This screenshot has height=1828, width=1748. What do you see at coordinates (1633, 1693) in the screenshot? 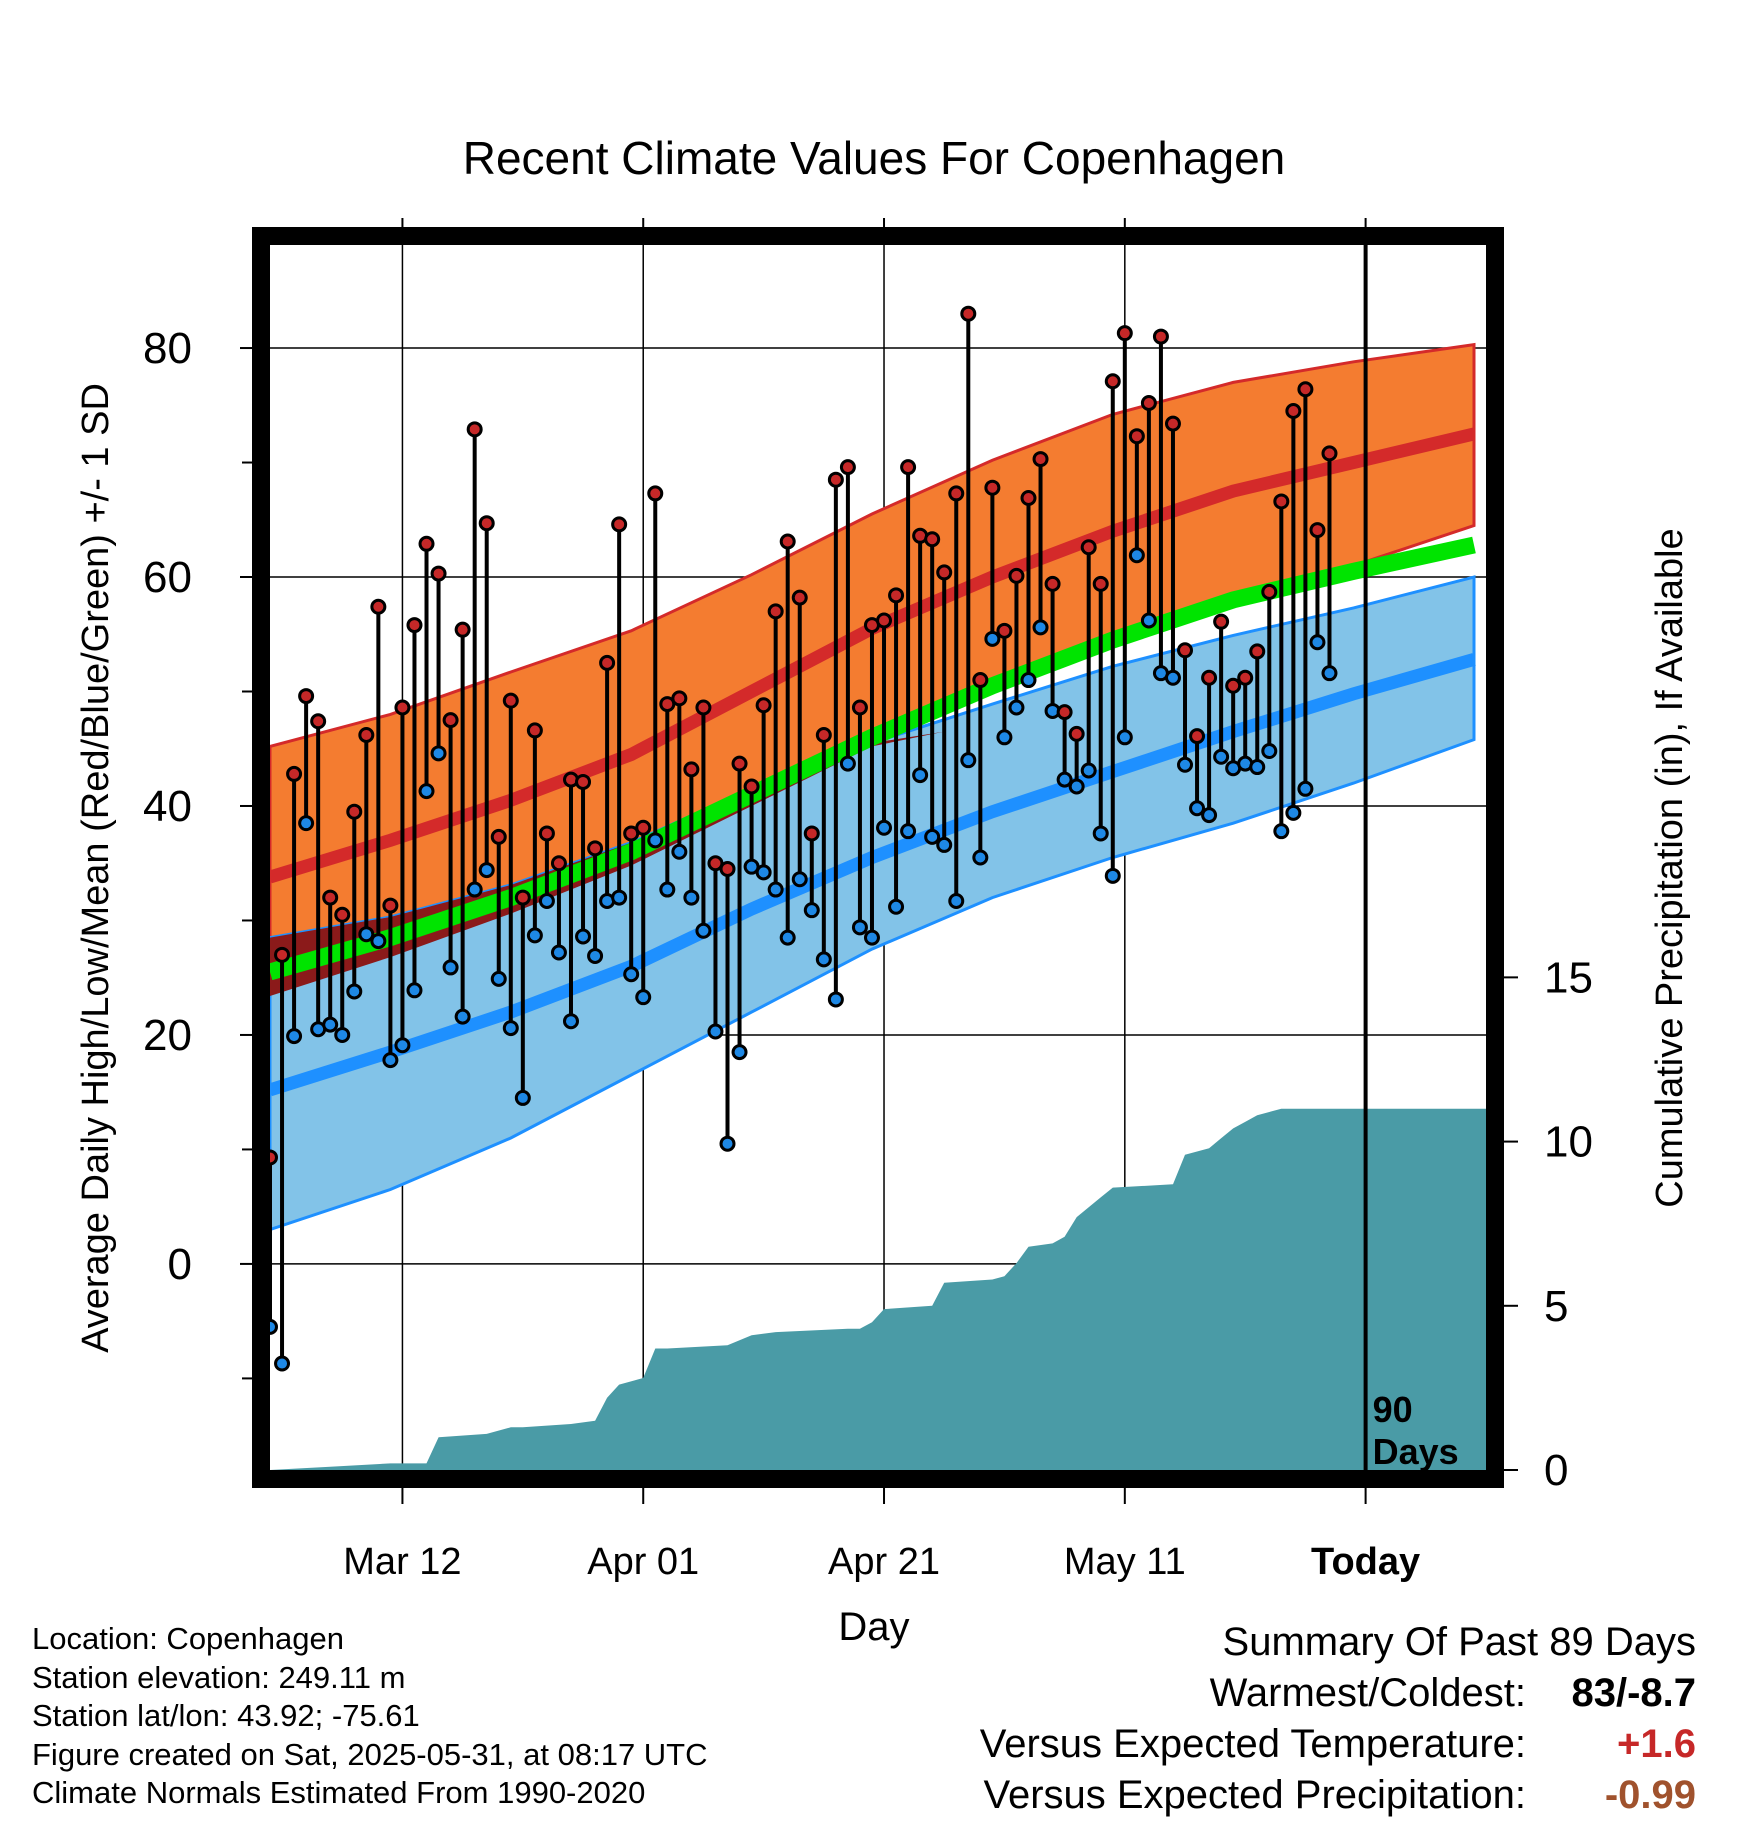
I see `warmest-coldest-value: 83/-8.7` at bounding box center [1633, 1693].